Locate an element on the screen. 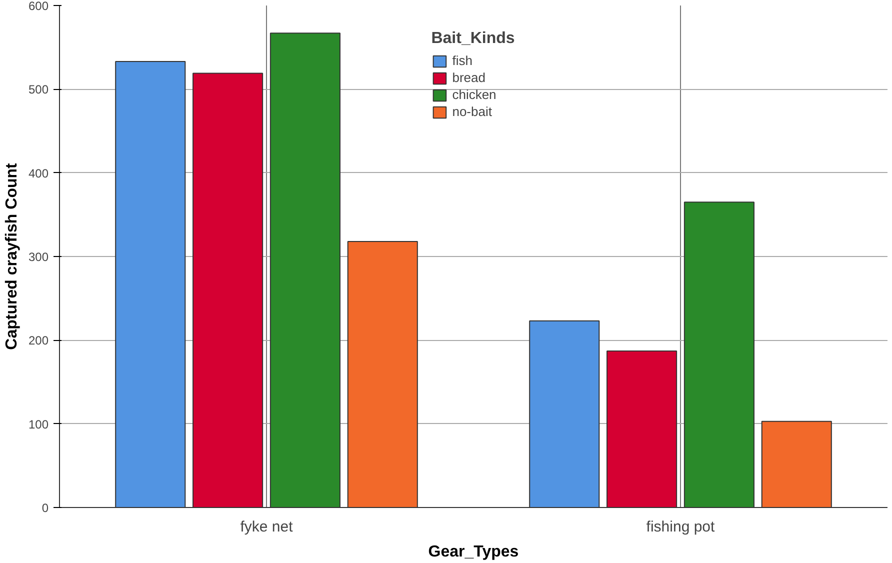 Image resolution: width=892 pixels, height=563 pixels. y-axis-title: Captured crayfish Count is located at coordinates (11, 256).